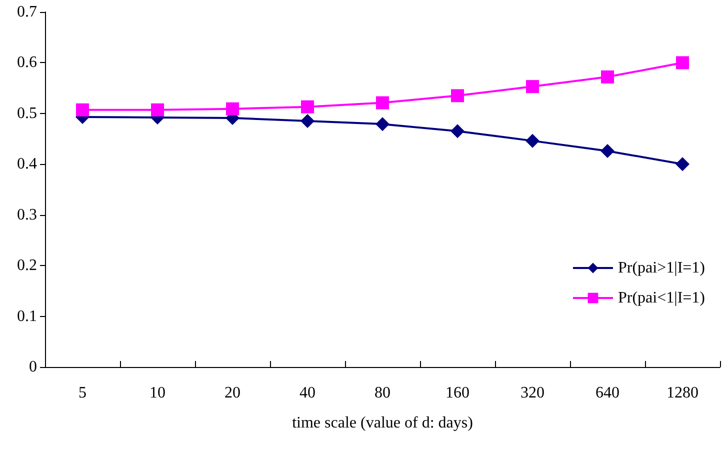 The image size is (725, 450). What do you see at coordinates (27, 164) in the screenshot?
I see `y-tick-label: 0.4` at bounding box center [27, 164].